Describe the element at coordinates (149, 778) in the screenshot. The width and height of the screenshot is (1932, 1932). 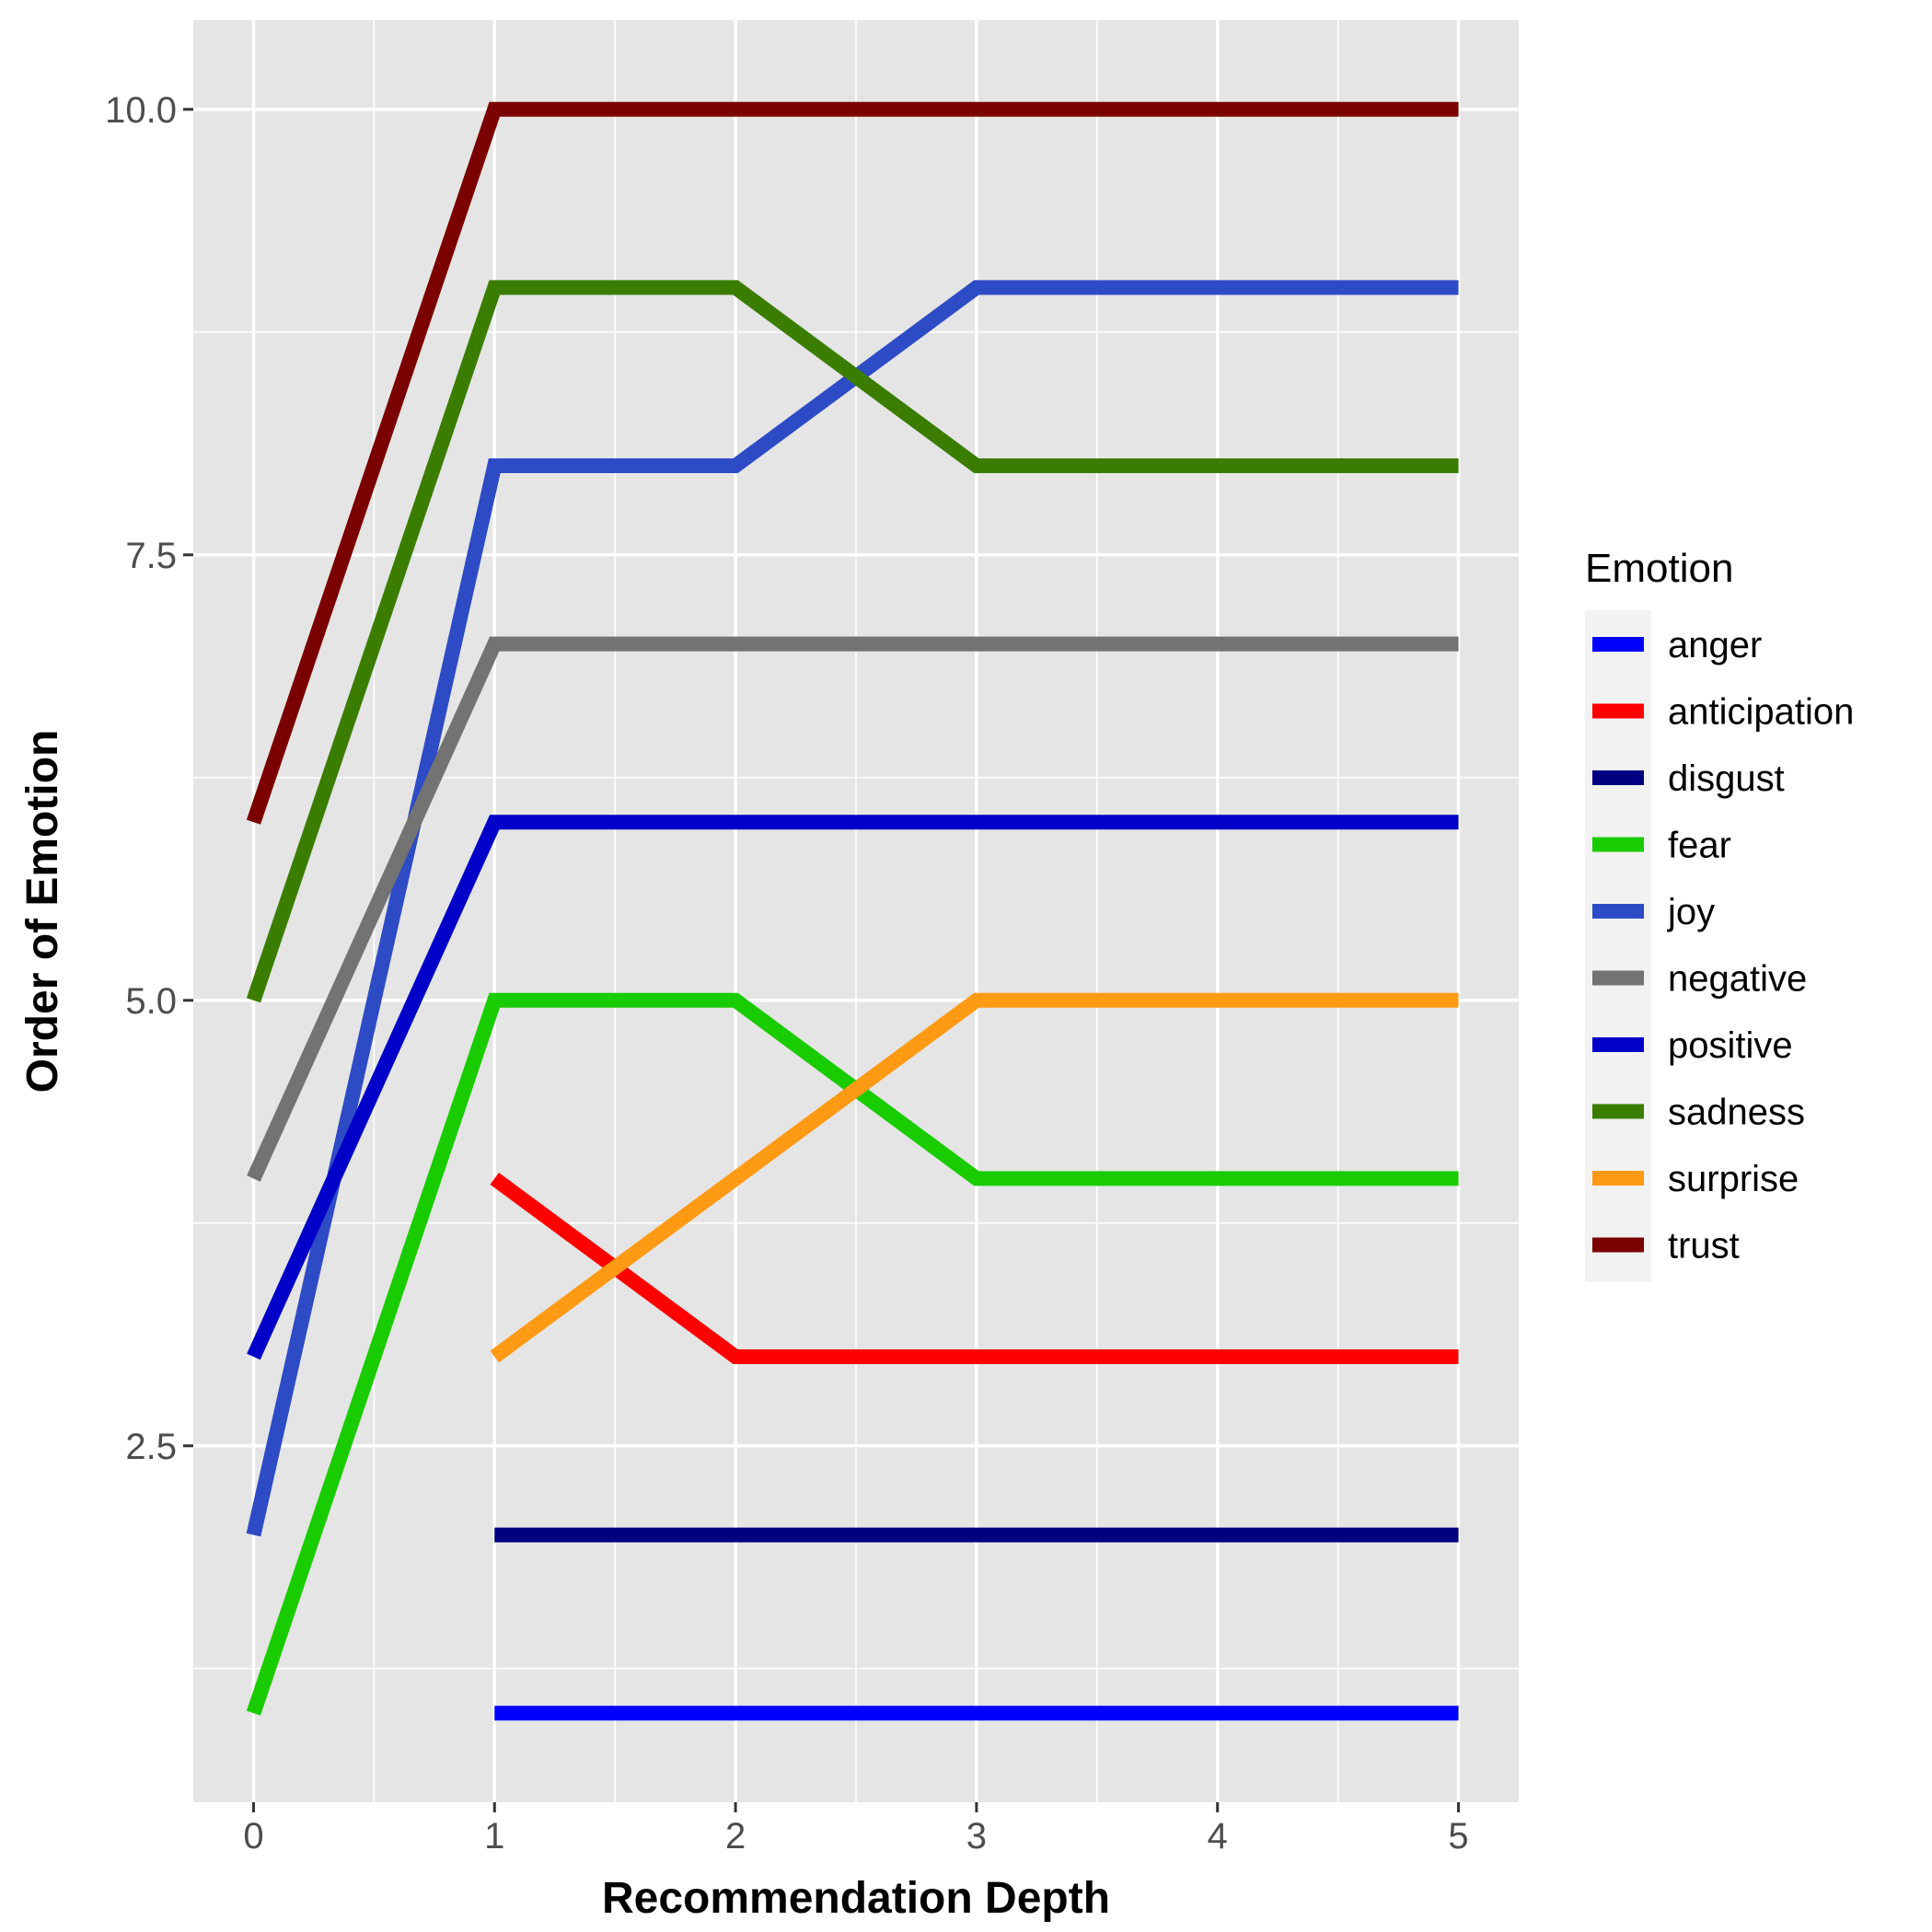
I see `y-axis: 2.5 5.0 7.5 10.0` at that location.